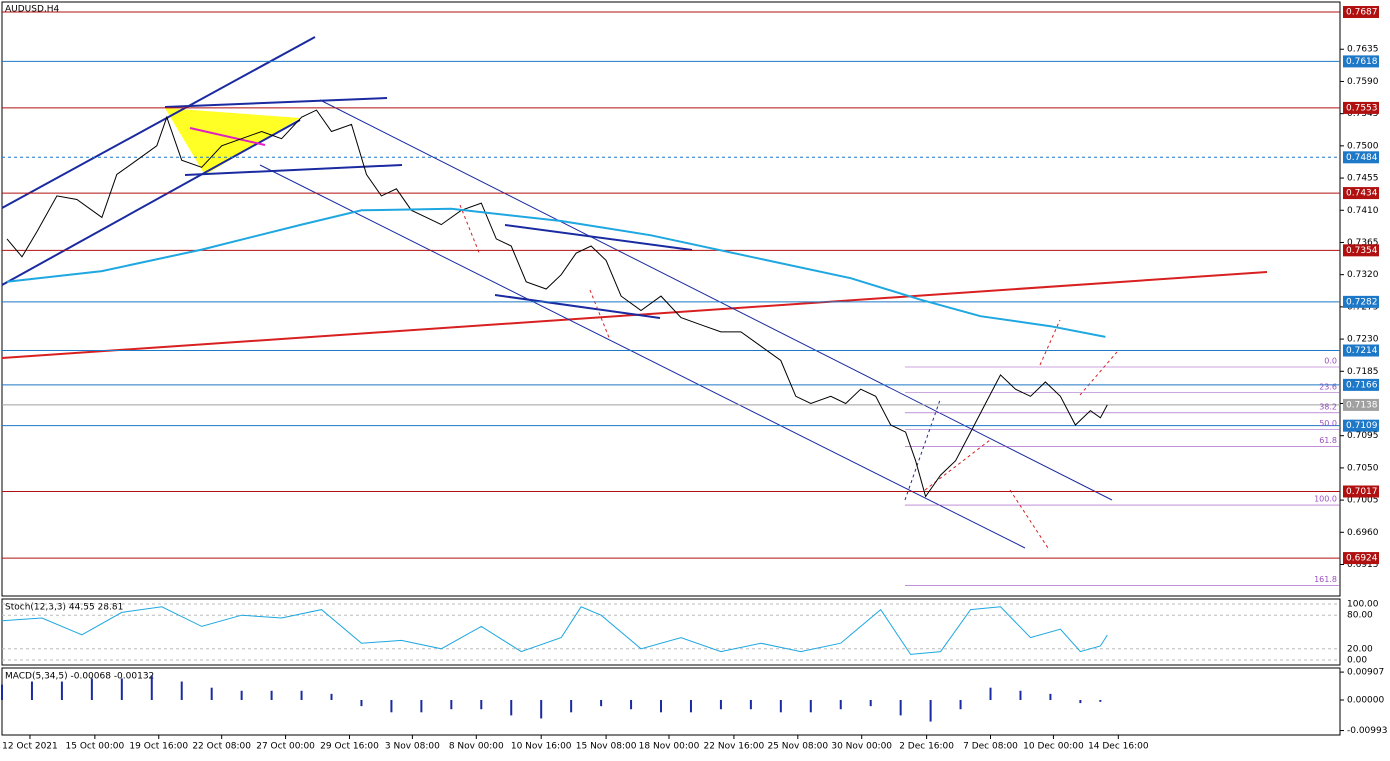  I want to click on level-label: 0.7484, so click(1362, 158).